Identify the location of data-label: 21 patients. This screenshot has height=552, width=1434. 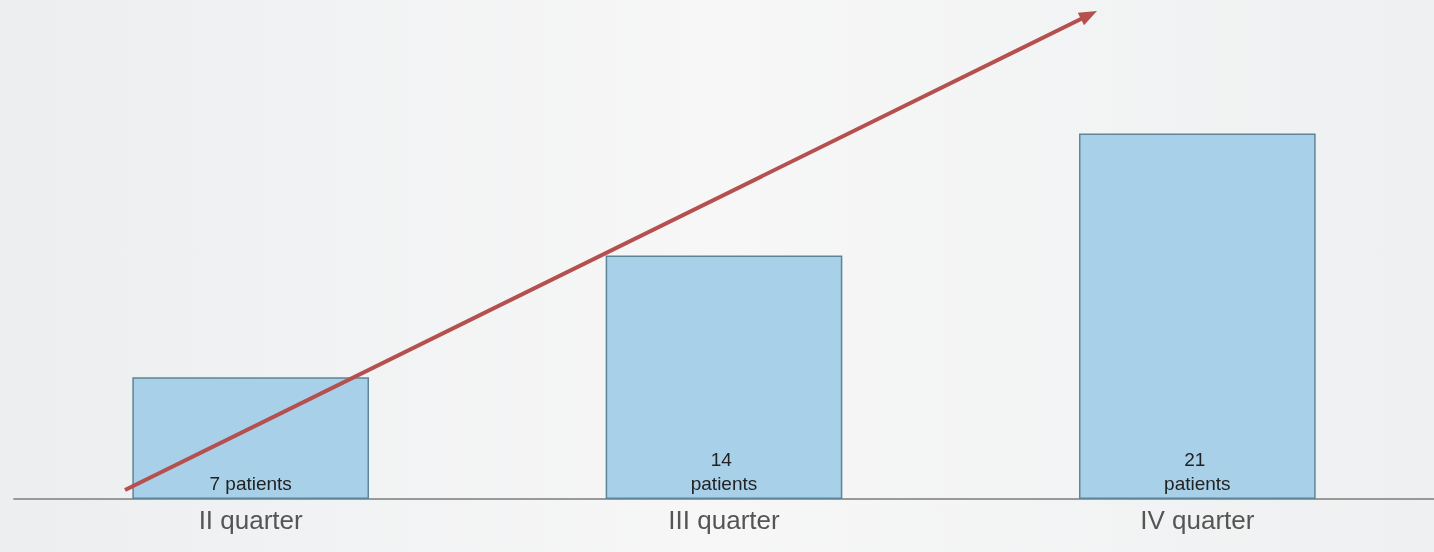
(1197, 471).